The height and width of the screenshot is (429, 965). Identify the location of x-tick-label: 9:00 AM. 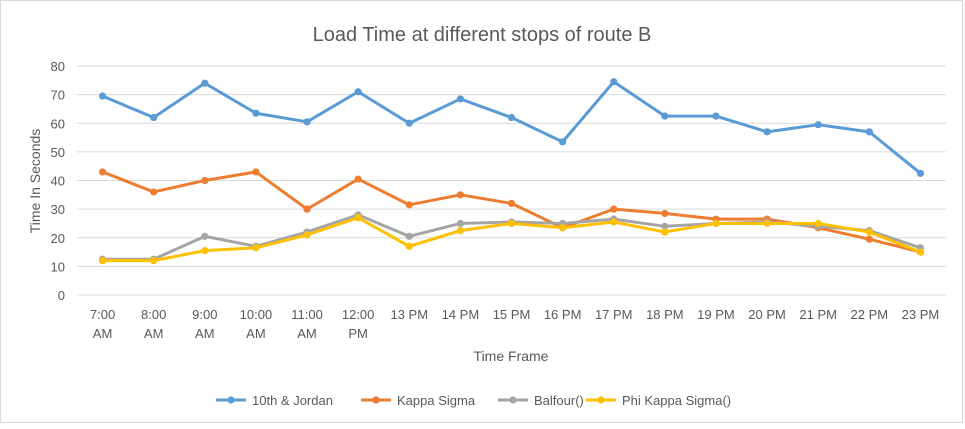
(204, 324).